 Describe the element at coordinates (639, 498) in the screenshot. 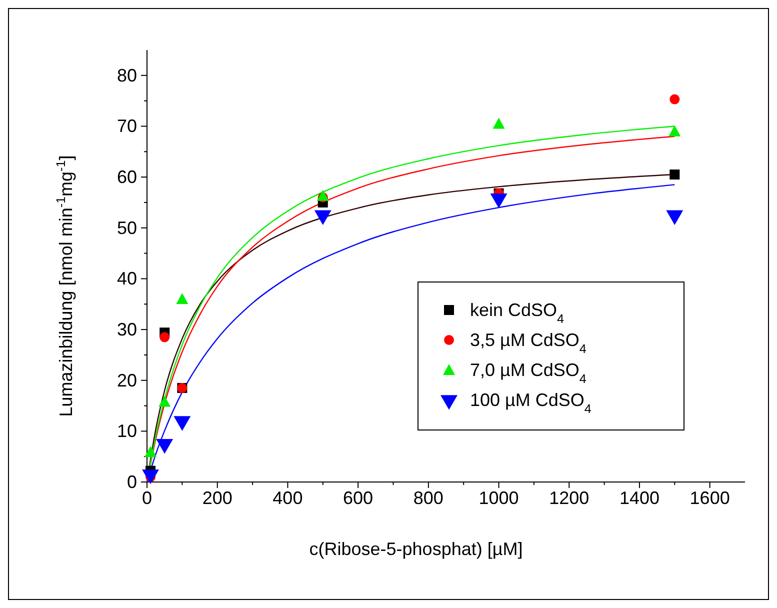

I see `x-tick-label: 1400` at that location.